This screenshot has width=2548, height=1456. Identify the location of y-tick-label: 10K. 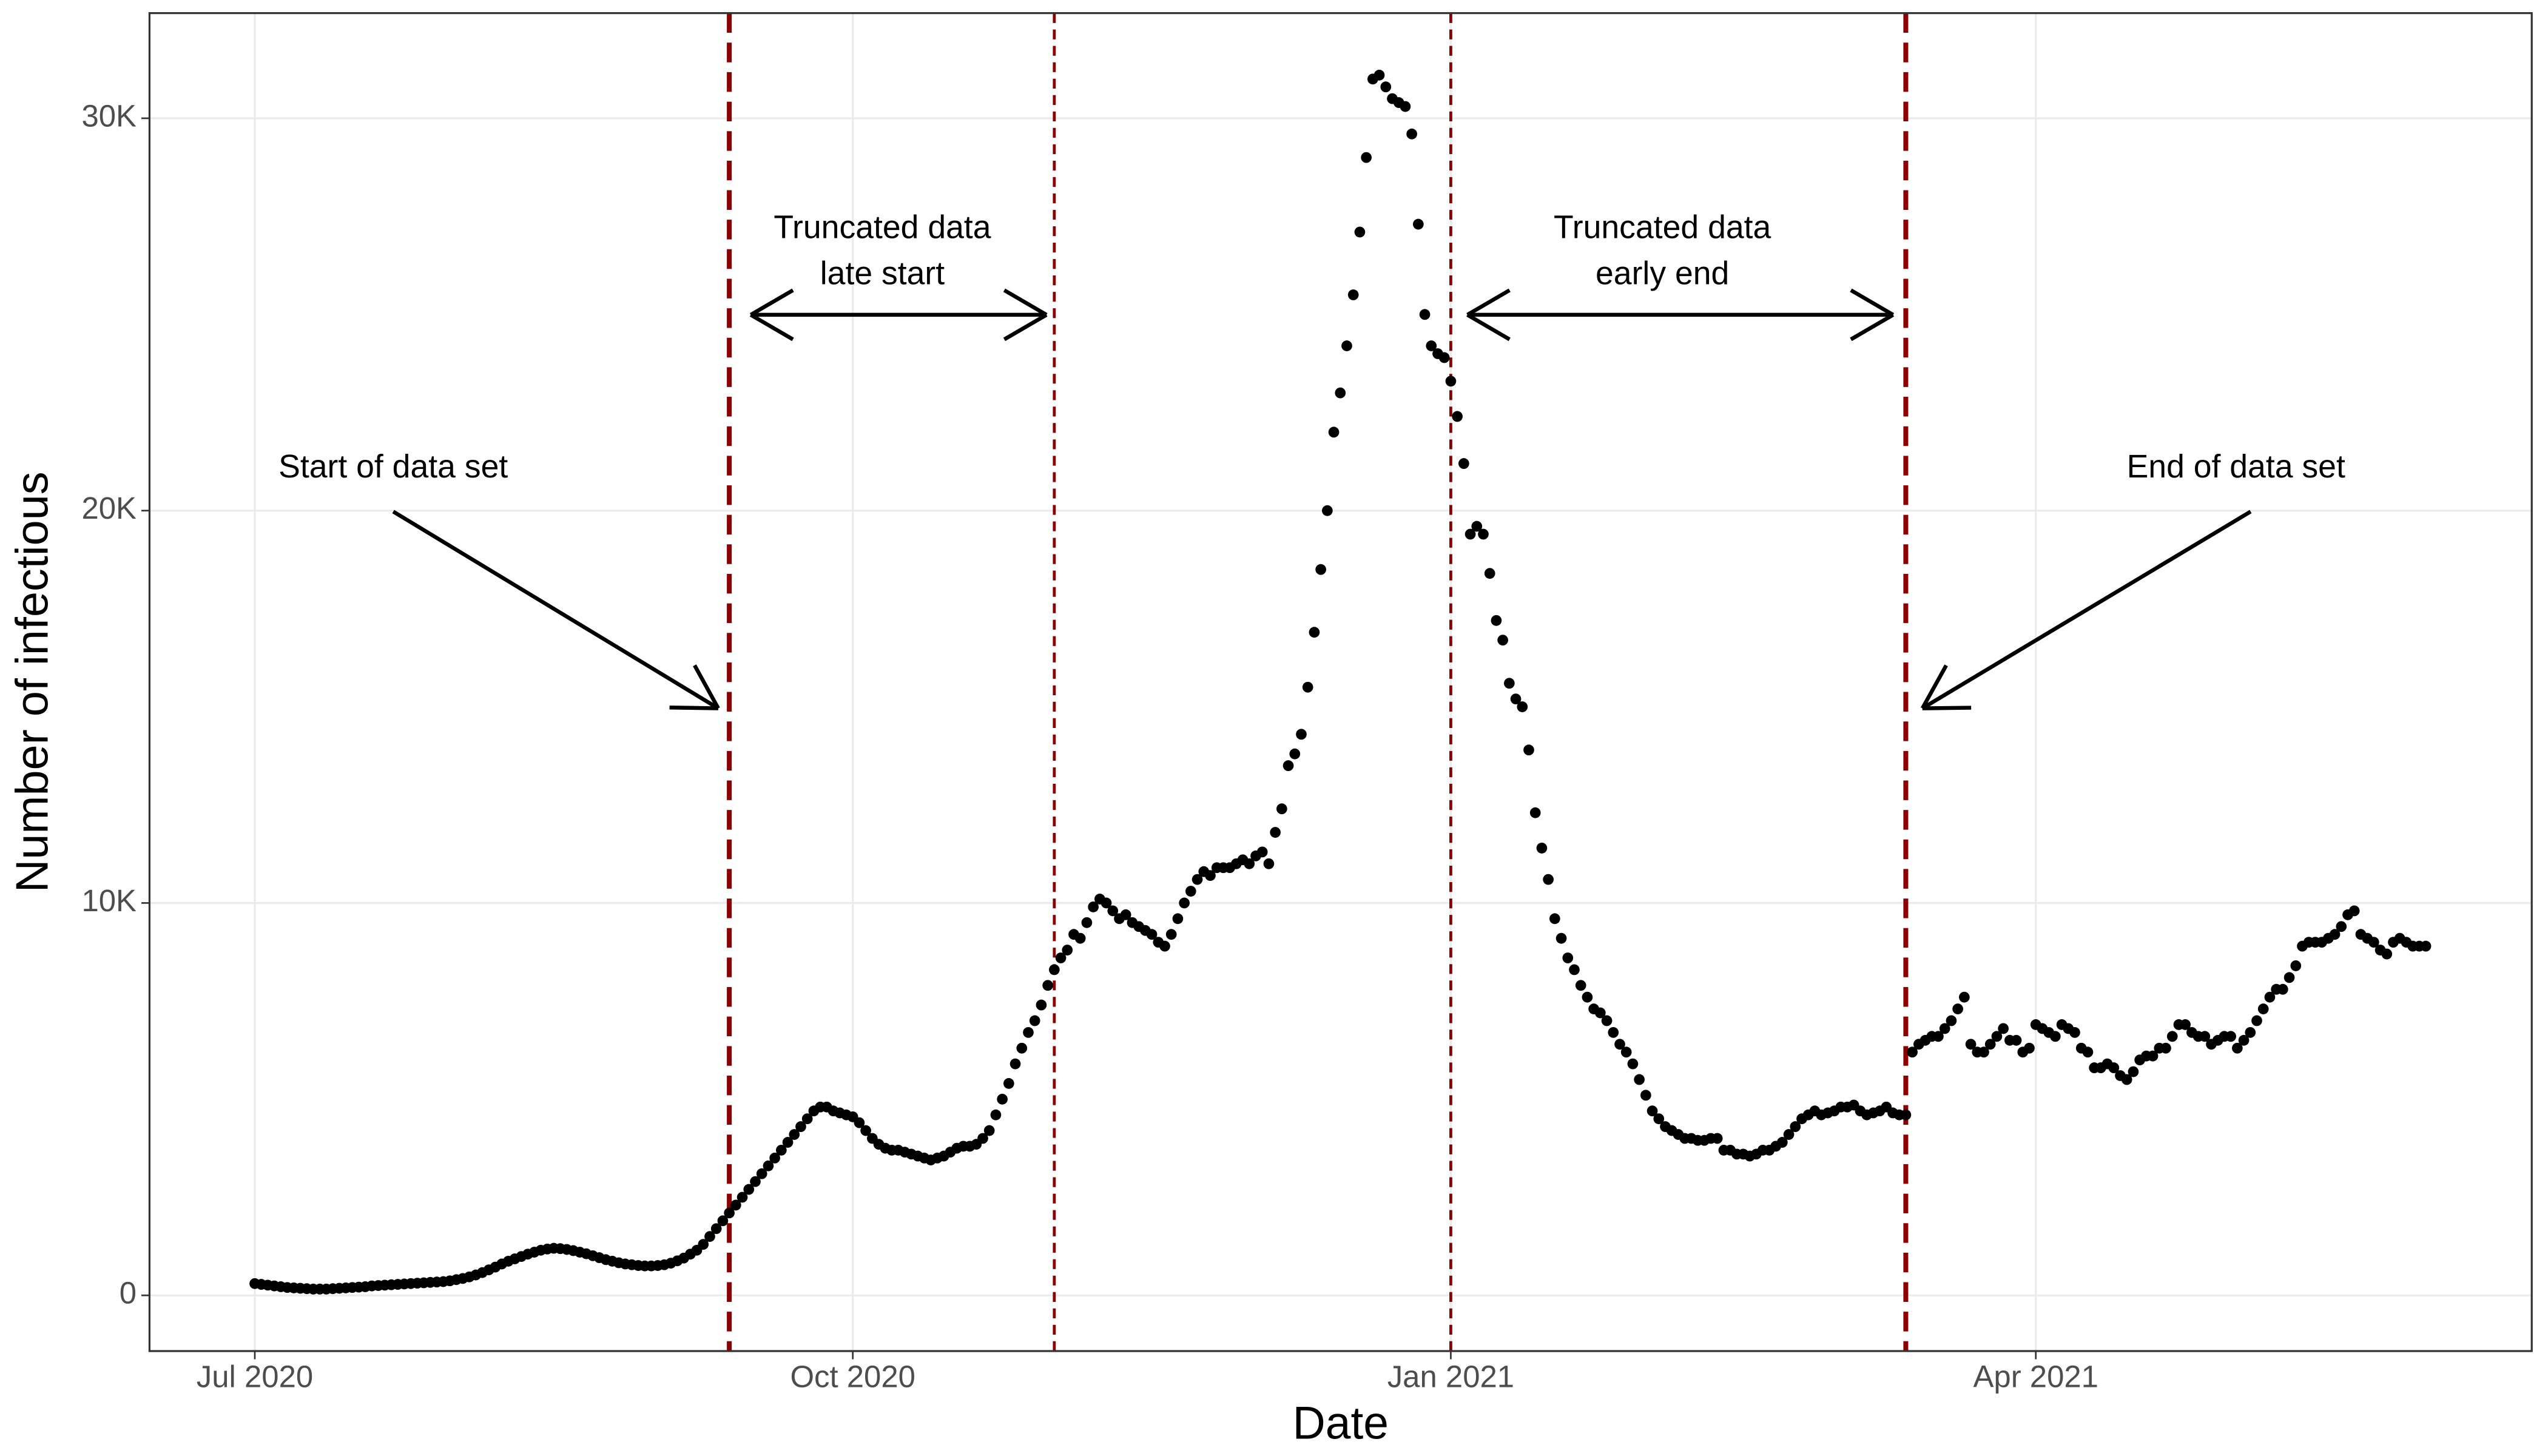
(108, 900).